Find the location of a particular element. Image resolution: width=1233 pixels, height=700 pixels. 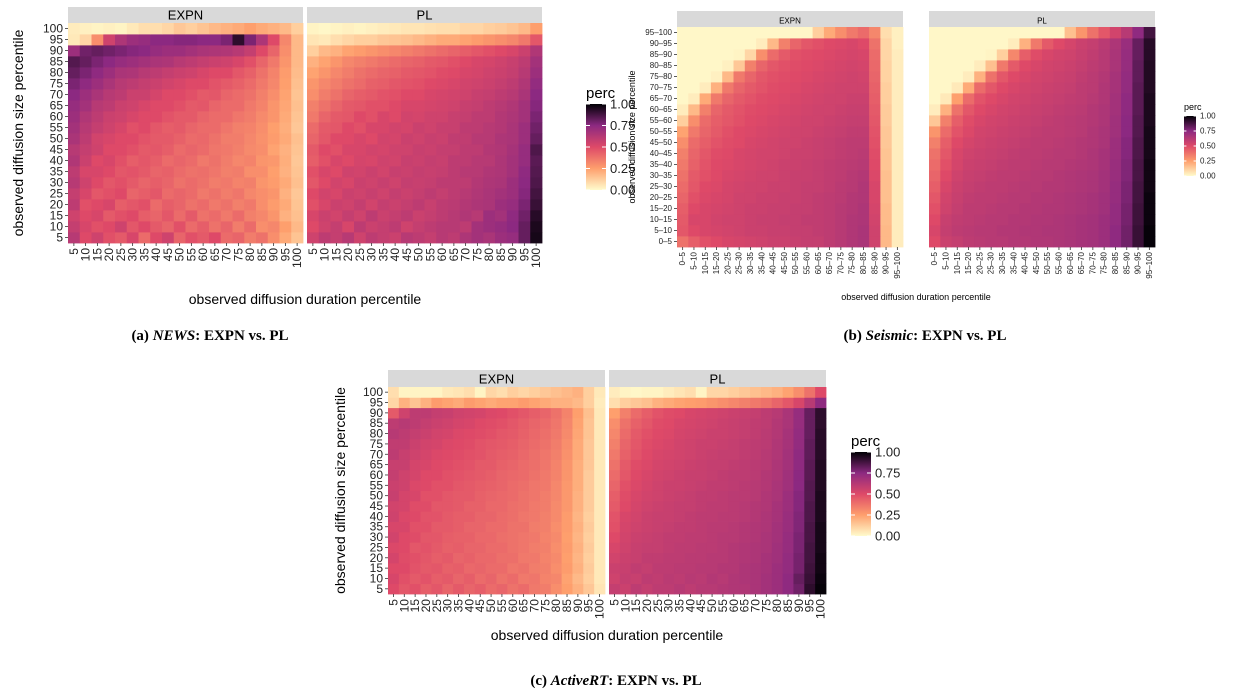

y-tick-label: 40–45 is located at coordinates (661, 153).